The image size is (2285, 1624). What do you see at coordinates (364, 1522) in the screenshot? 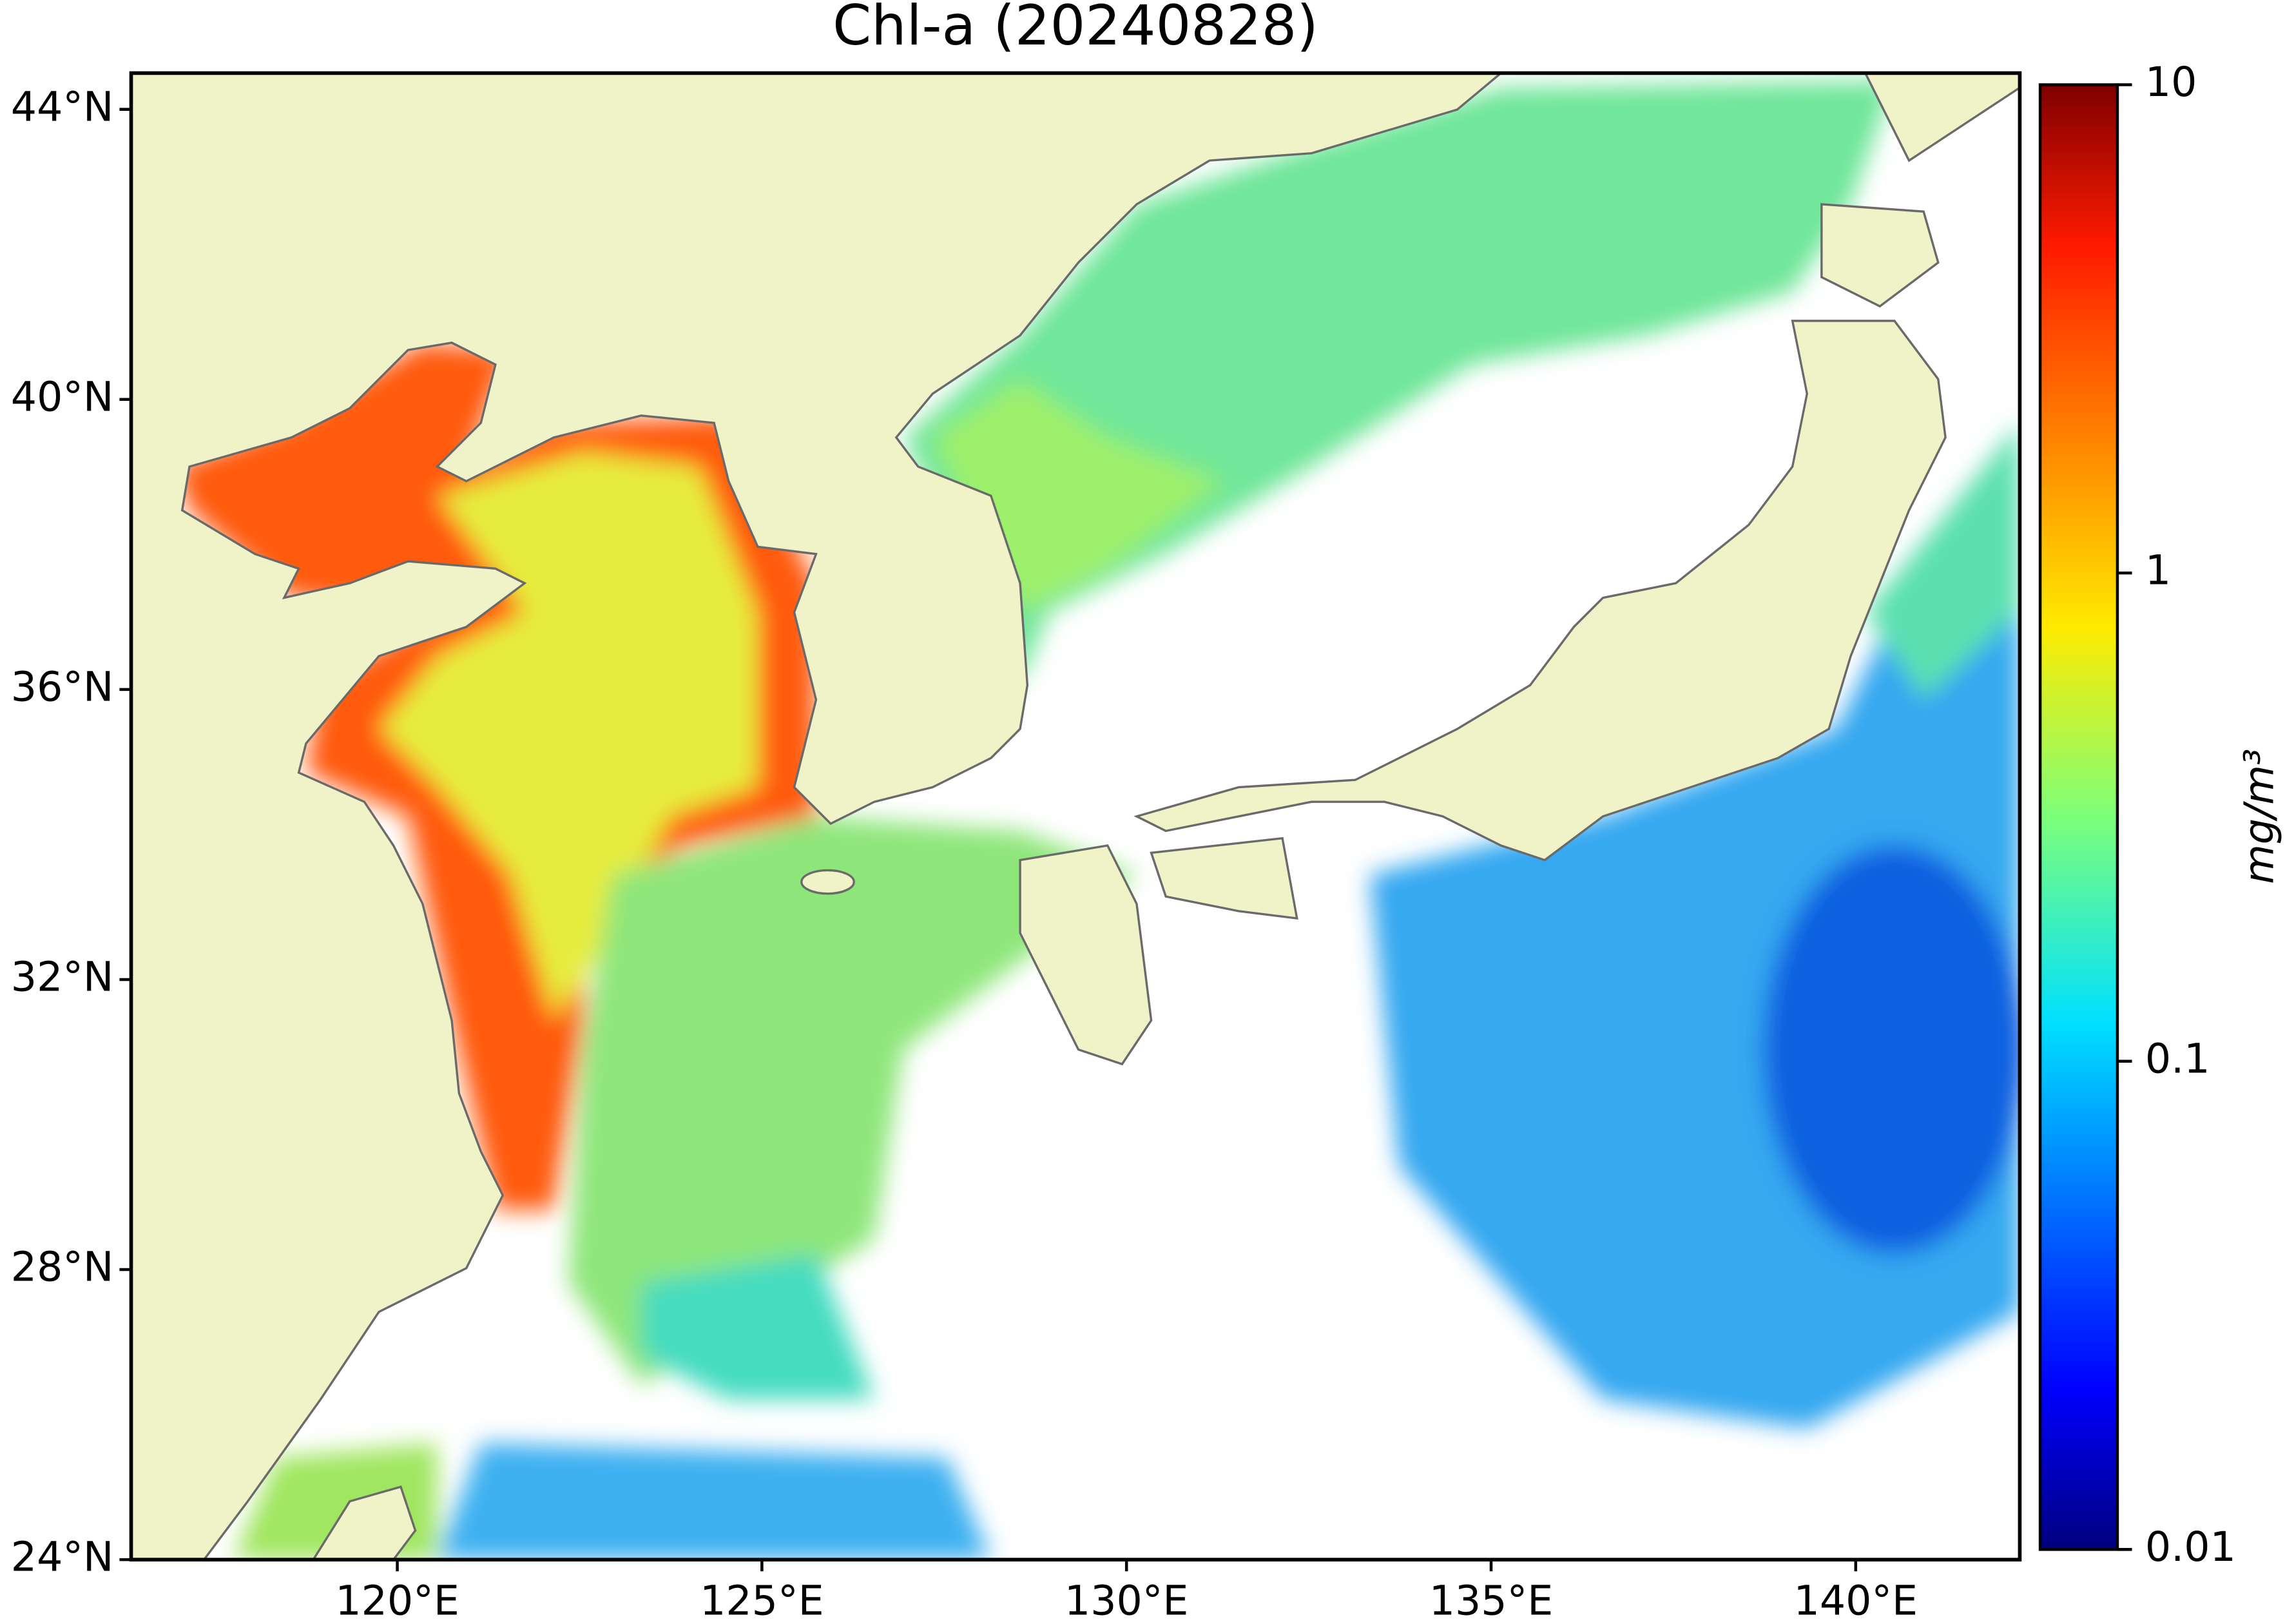
I see `taiwan` at bounding box center [364, 1522].